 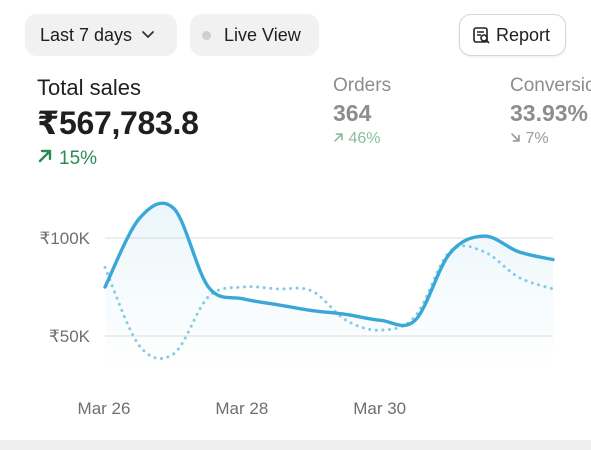 I want to click on orders-delta: 46%, so click(x=362, y=139).